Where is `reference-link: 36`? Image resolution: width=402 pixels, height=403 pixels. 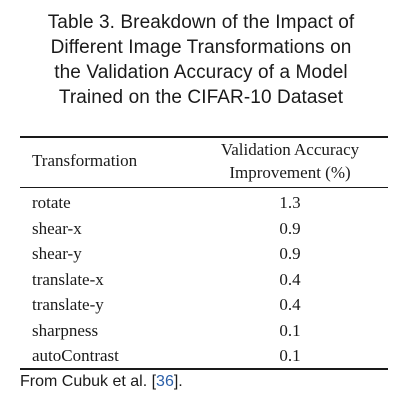
reference-link: 36 is located at coordinates (165, 381).